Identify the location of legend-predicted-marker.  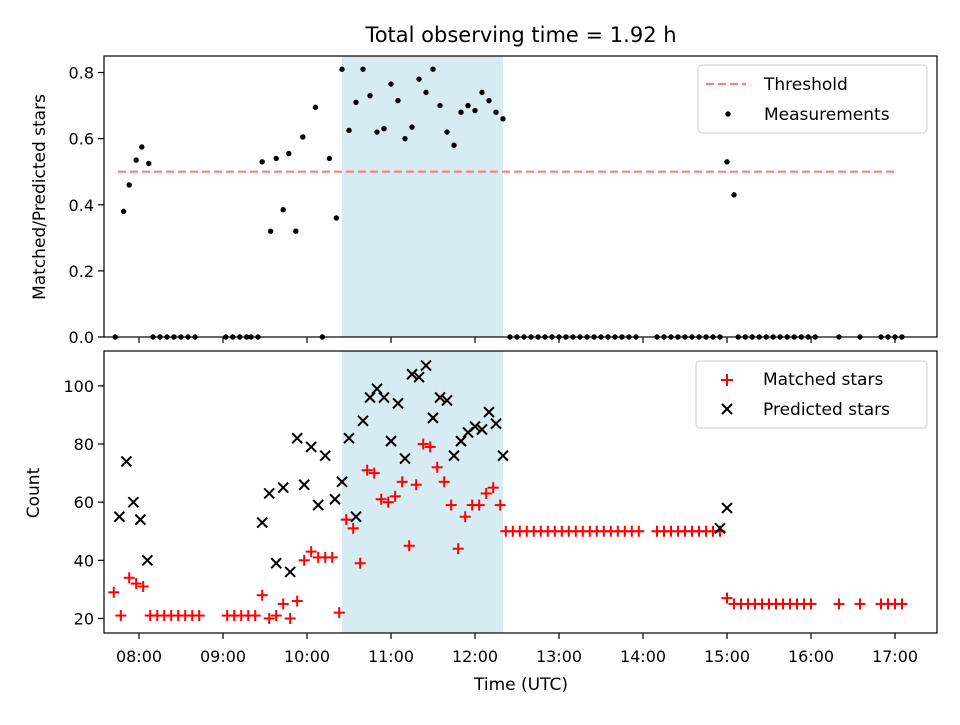
(727, 409).